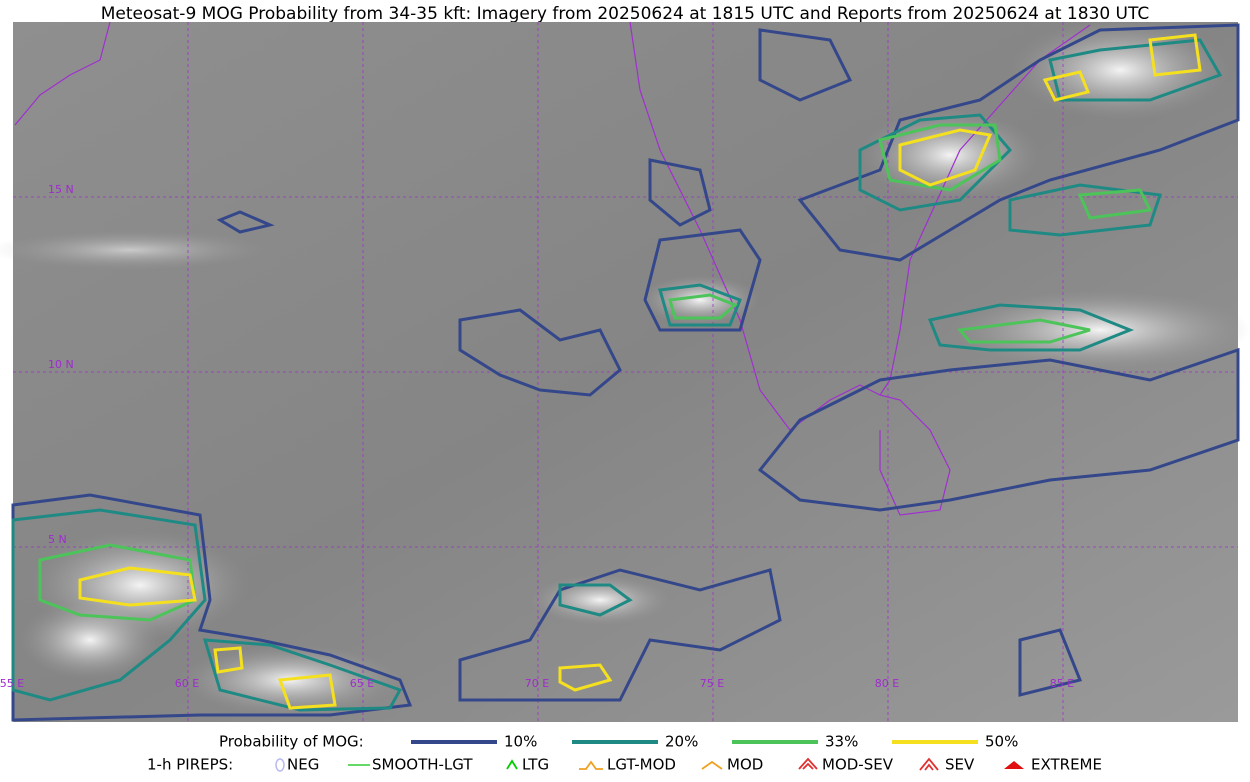 This screenshot has height=782, width=1250. What do you see at coordinates (291, 742) in the screenshot?
I see `legend-title: Probability of MOG:` at bounding box center [291, 742].